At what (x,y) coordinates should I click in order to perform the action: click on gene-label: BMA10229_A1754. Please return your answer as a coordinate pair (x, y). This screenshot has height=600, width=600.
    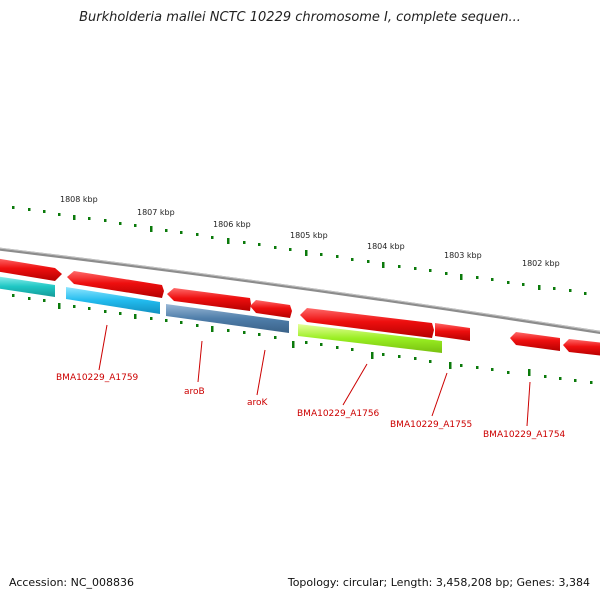
    Looking at the image, I should click on (524, 435).